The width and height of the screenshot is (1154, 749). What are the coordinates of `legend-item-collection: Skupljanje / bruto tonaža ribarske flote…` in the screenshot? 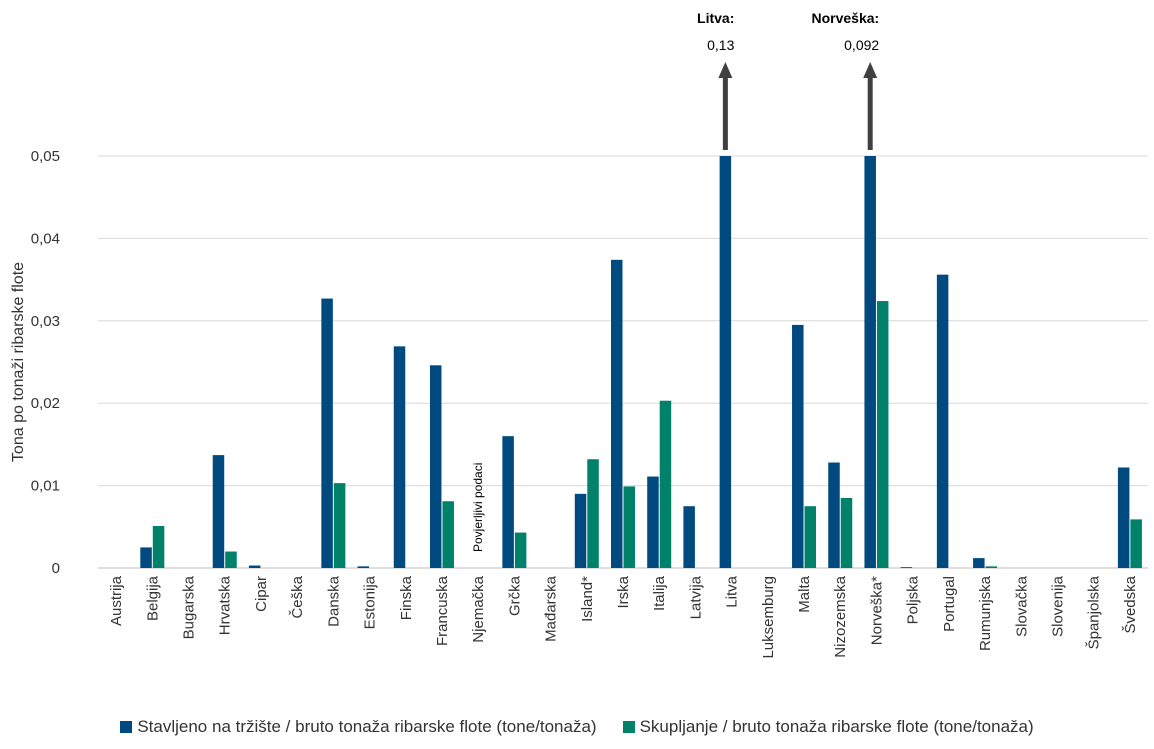 It's located at (828, 727).